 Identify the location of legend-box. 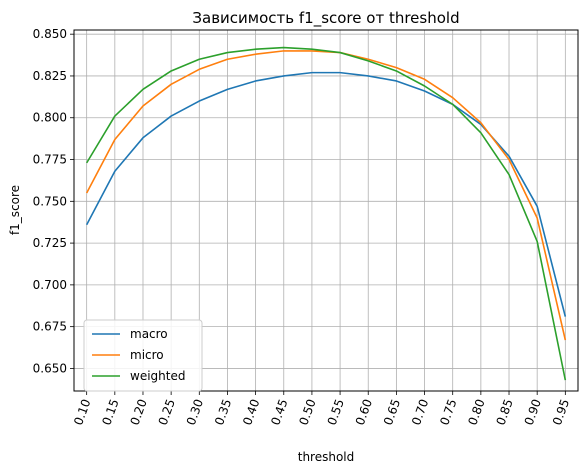
(143, 355).